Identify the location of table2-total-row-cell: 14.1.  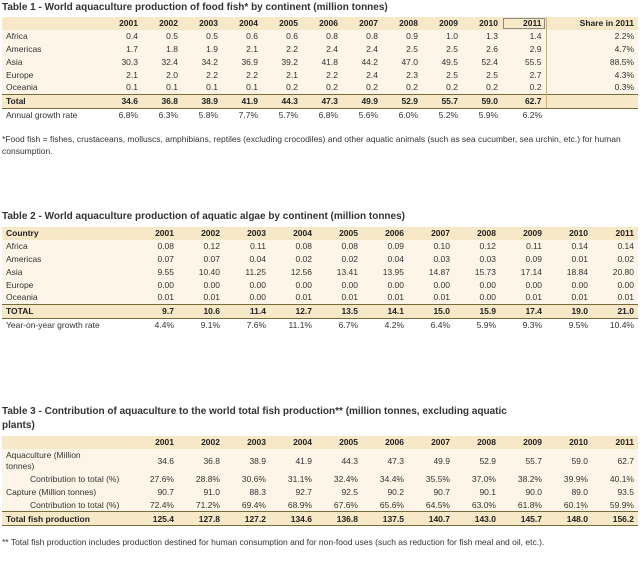
(385, 311).